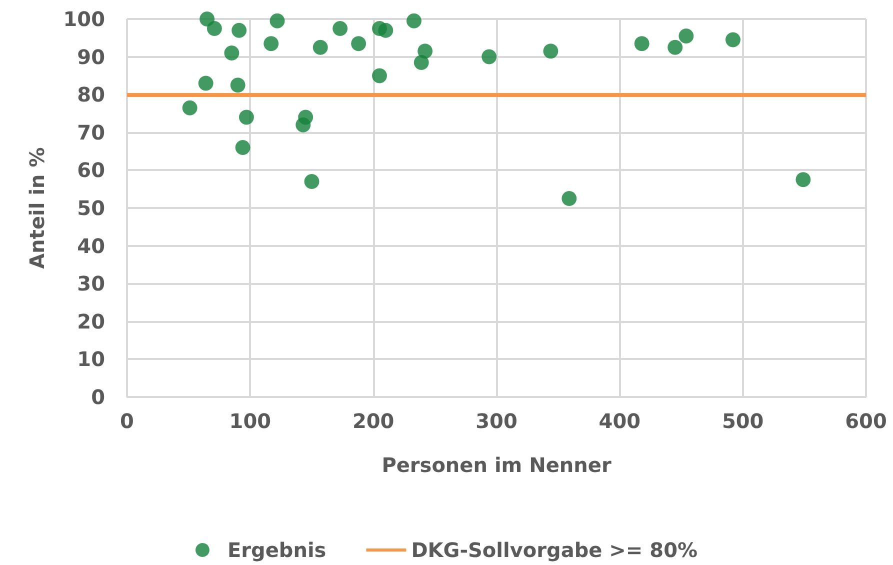 This screenshot has height=565, width=893. Describe the element at coordinates (91, 284) in the screenshot. I see `y-tick-label: 30` at that location.